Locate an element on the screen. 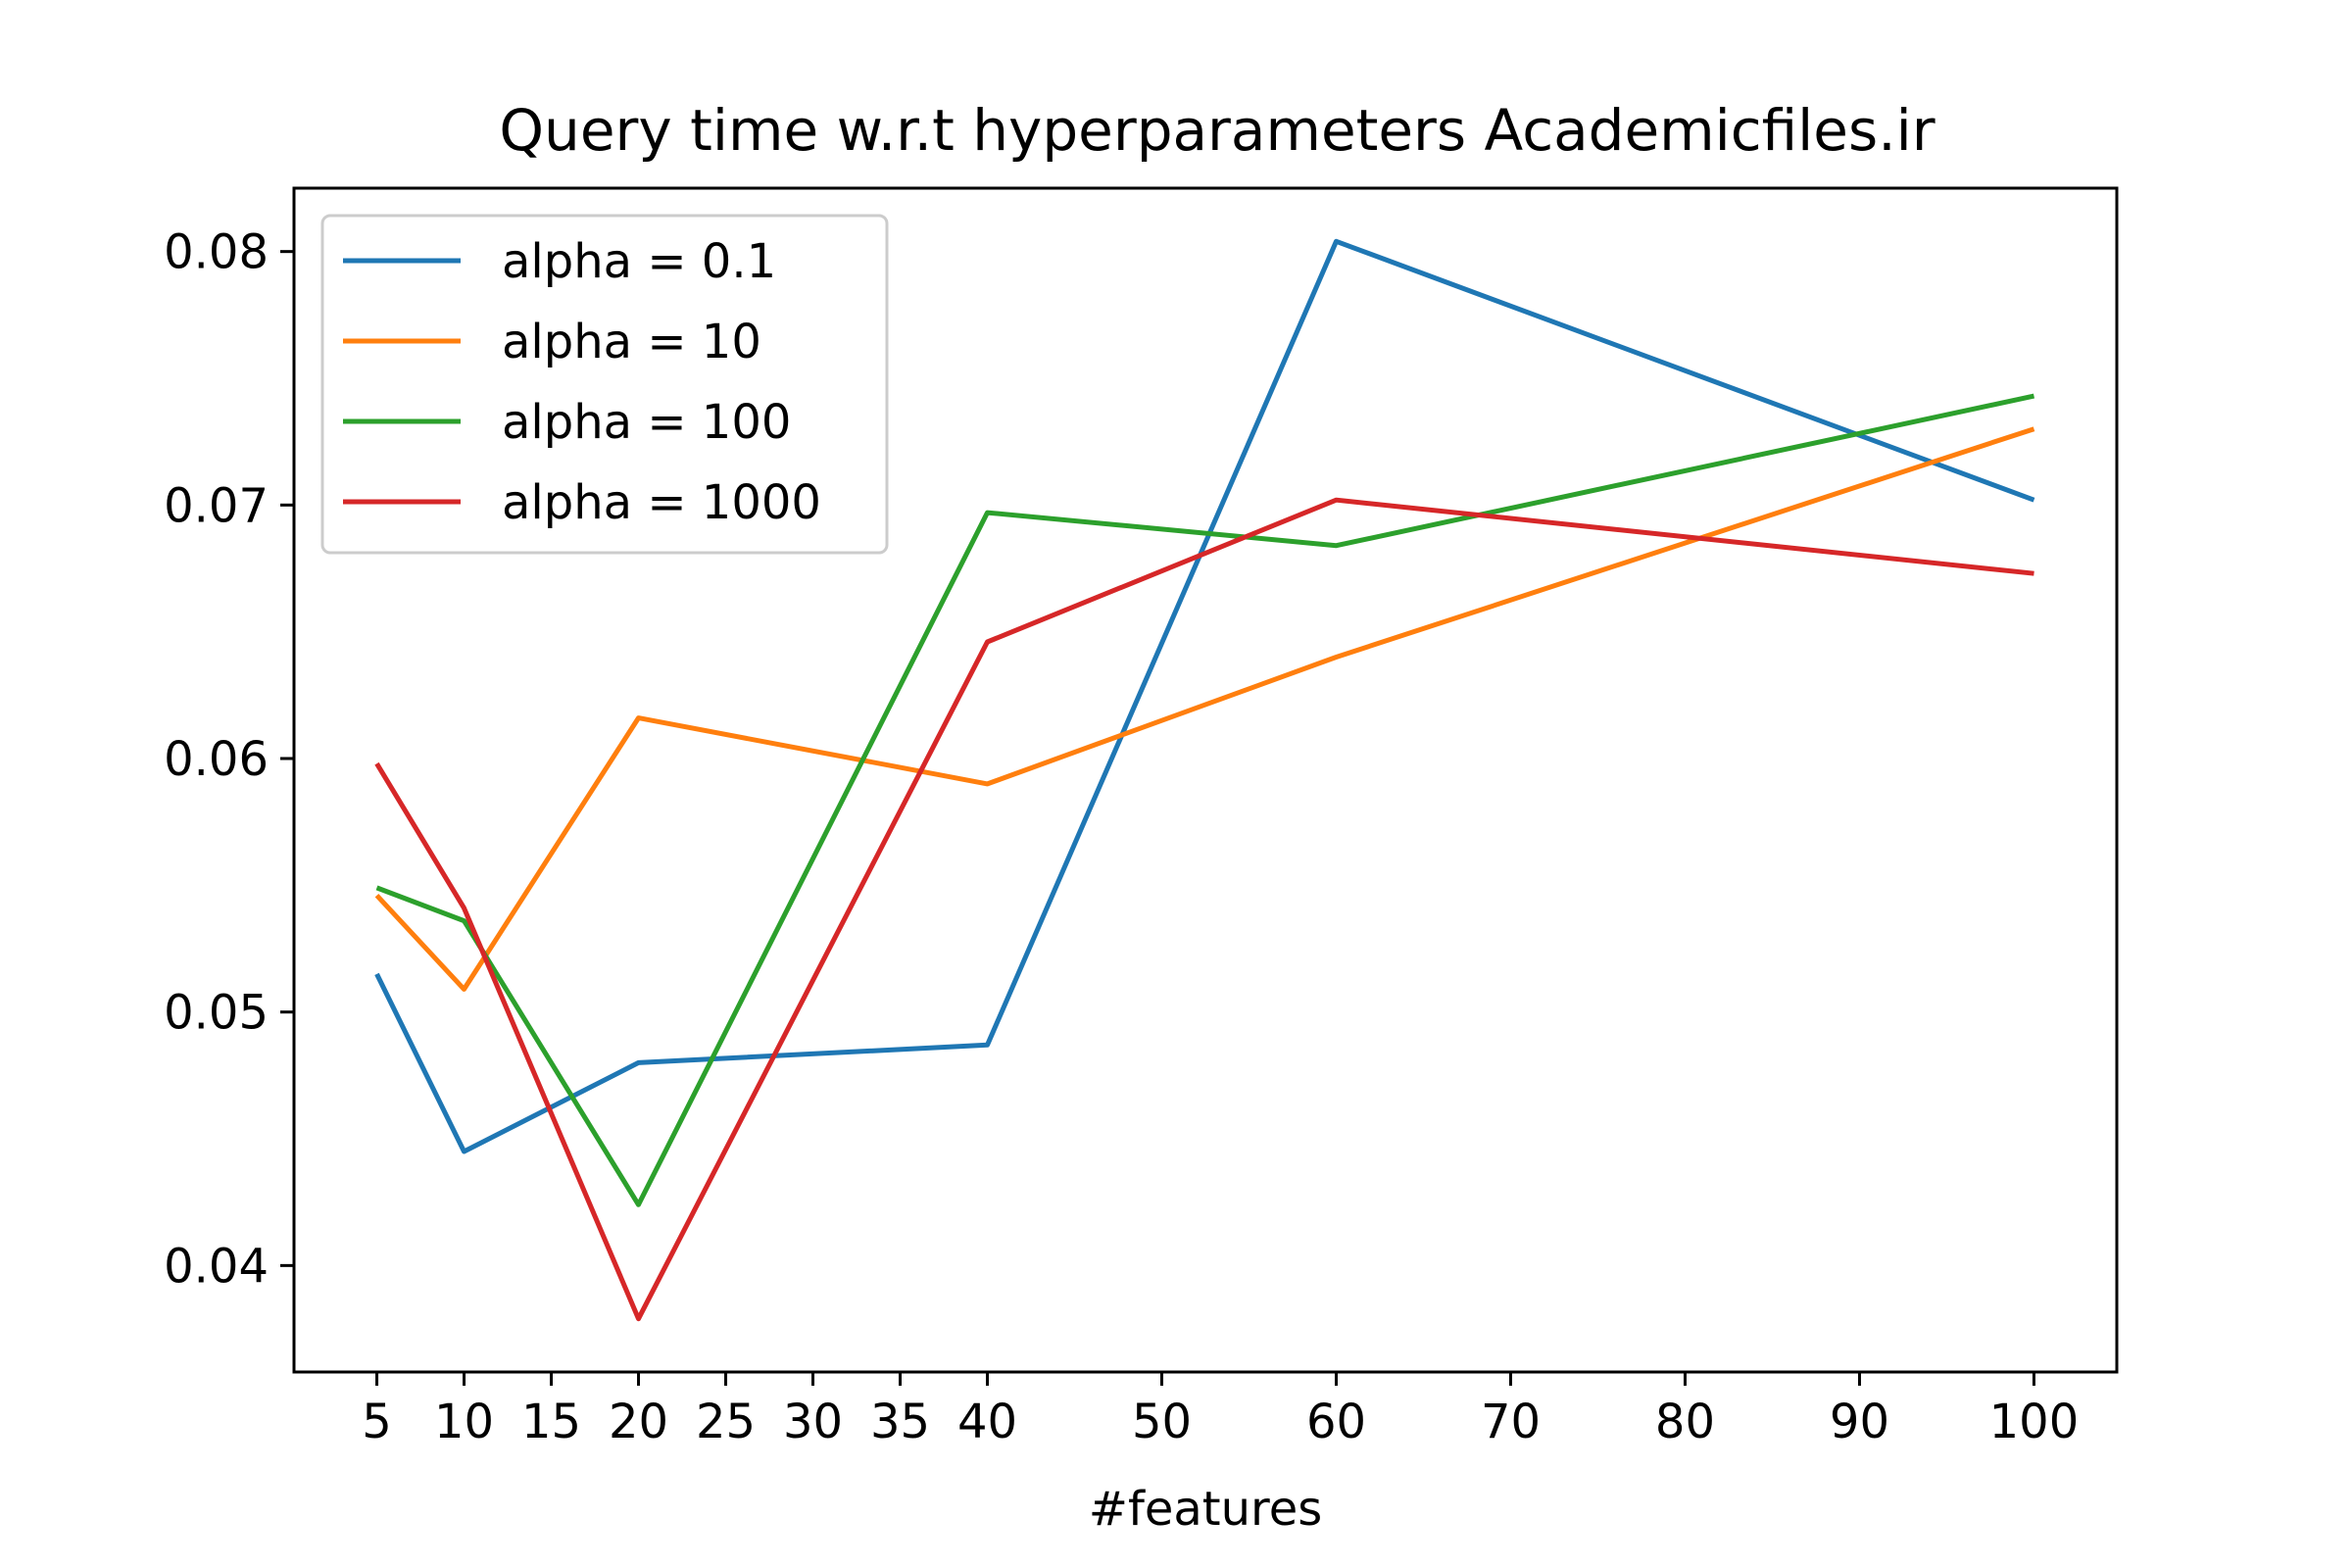 The height and width of the screenshot is (1568, 2352). y-tick-label: 0.06 is located at coordinates (217, 759).